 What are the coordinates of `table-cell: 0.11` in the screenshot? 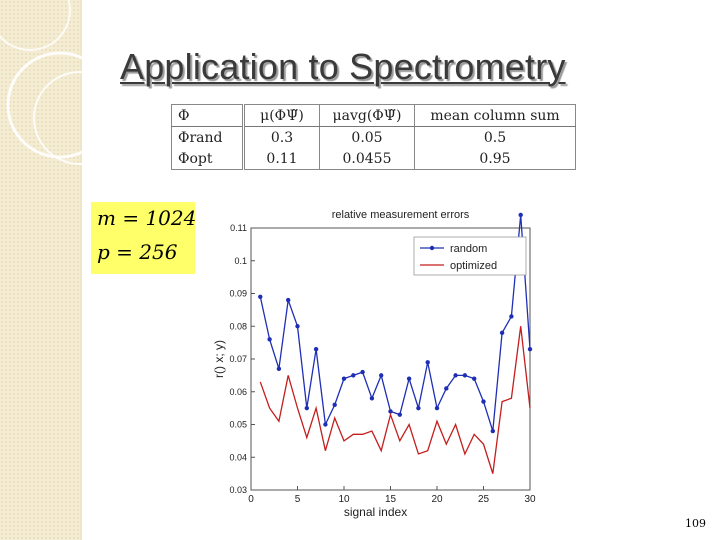 It's located at (281, 159).